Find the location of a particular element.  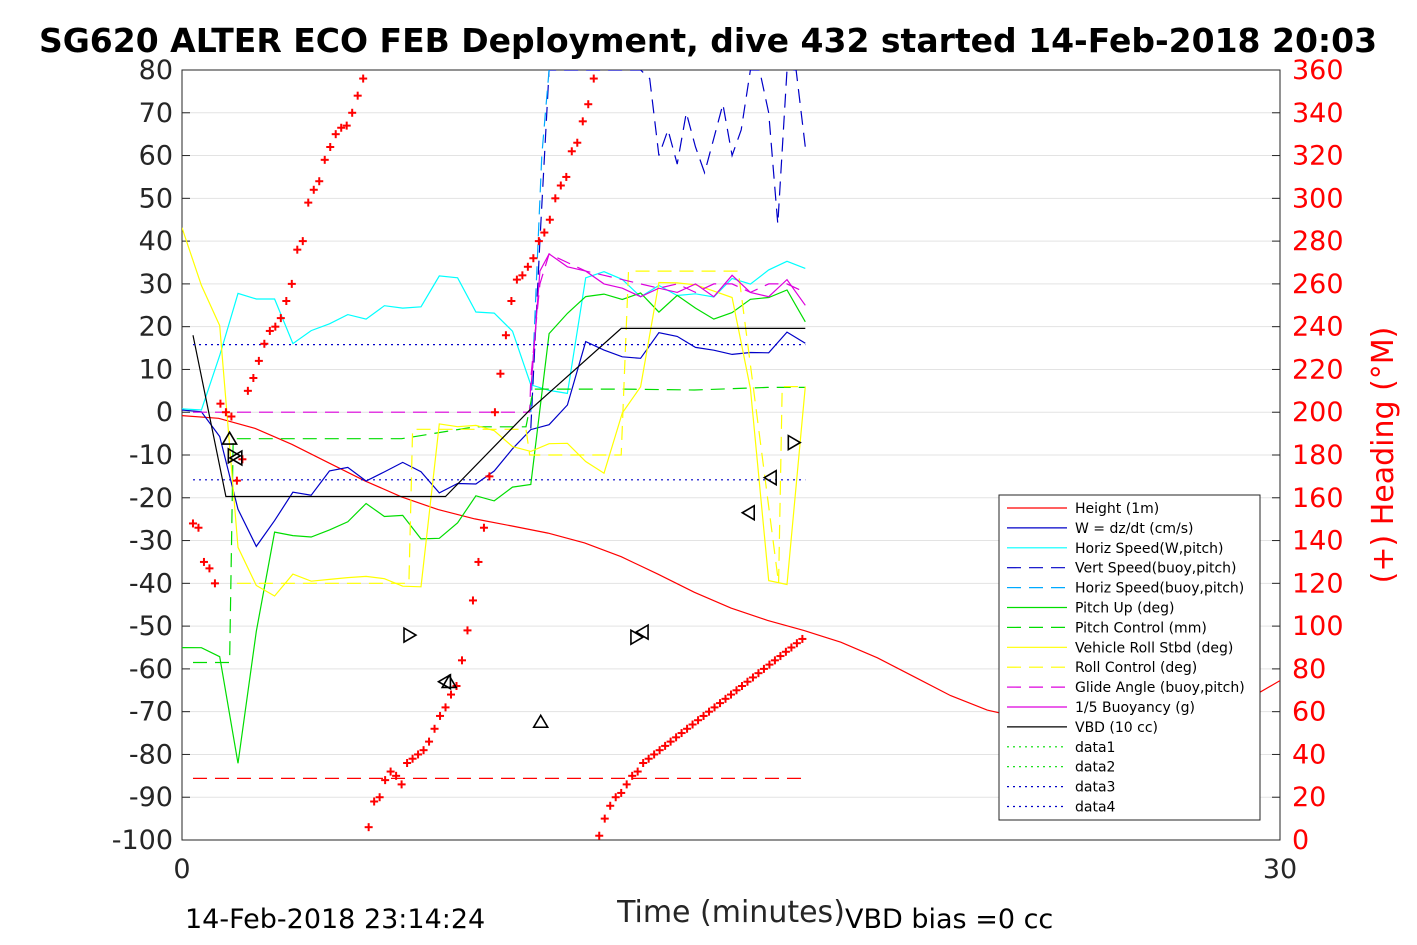

y-right-tick-label: 300 is located at coordinates (1318, 198).